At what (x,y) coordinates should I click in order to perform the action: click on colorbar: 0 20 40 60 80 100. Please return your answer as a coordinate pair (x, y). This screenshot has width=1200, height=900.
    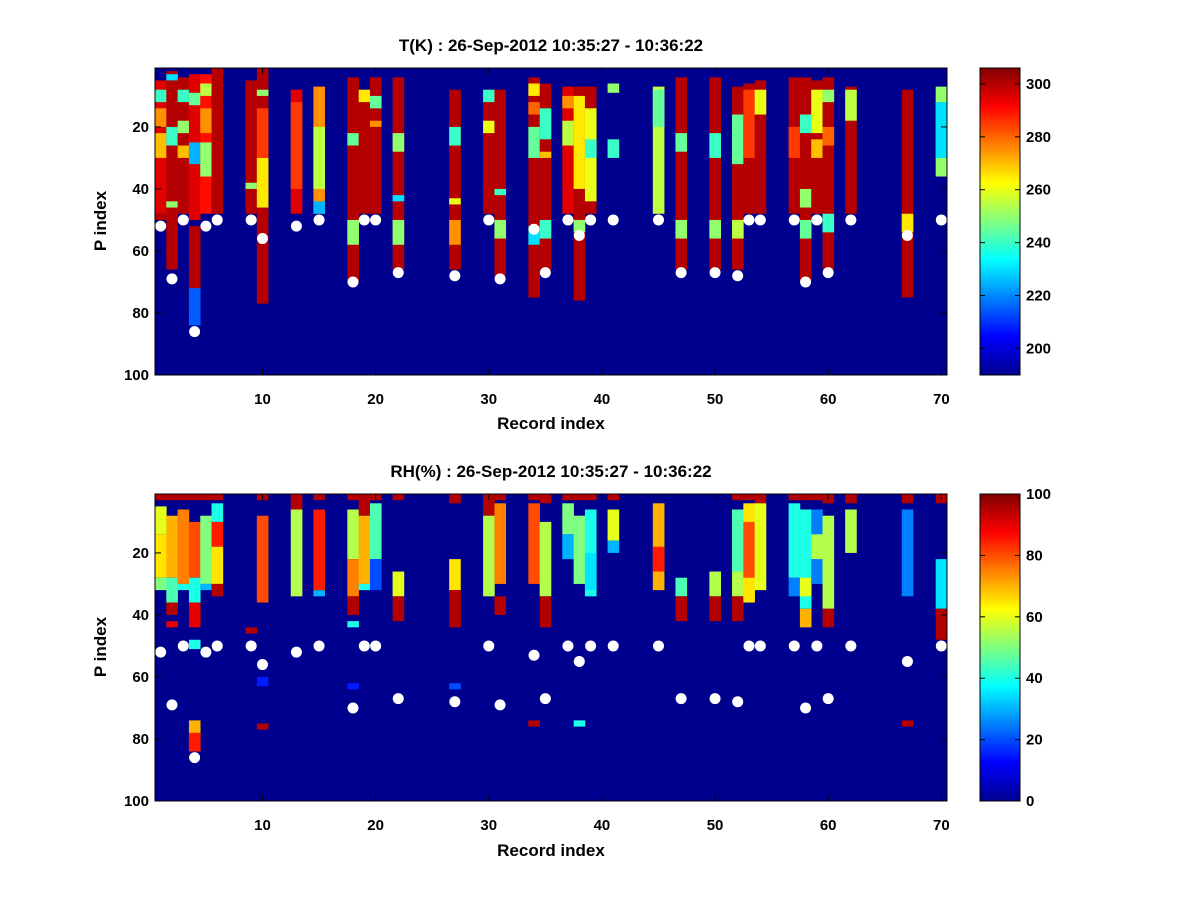
    Looking at the image, I should click on (1015, 648).